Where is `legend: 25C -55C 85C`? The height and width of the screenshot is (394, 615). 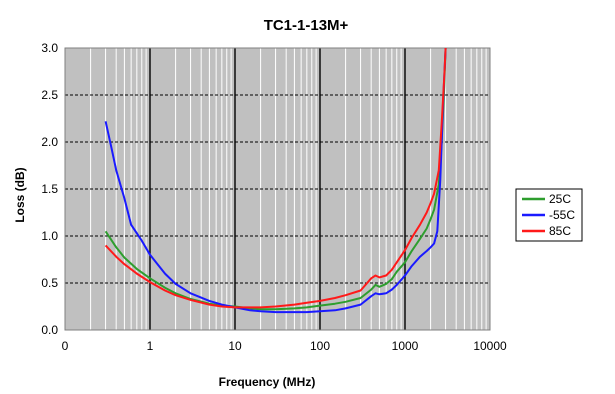 legend: 25C -55C 85C is located at coordinates (549, 215).